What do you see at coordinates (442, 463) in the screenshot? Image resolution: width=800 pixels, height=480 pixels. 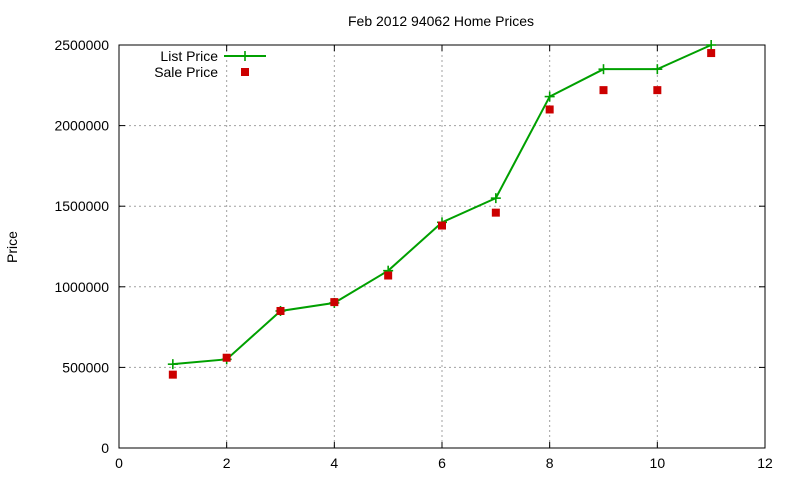 I see `x-tick-label: 6` at bounding box center [442, 463].